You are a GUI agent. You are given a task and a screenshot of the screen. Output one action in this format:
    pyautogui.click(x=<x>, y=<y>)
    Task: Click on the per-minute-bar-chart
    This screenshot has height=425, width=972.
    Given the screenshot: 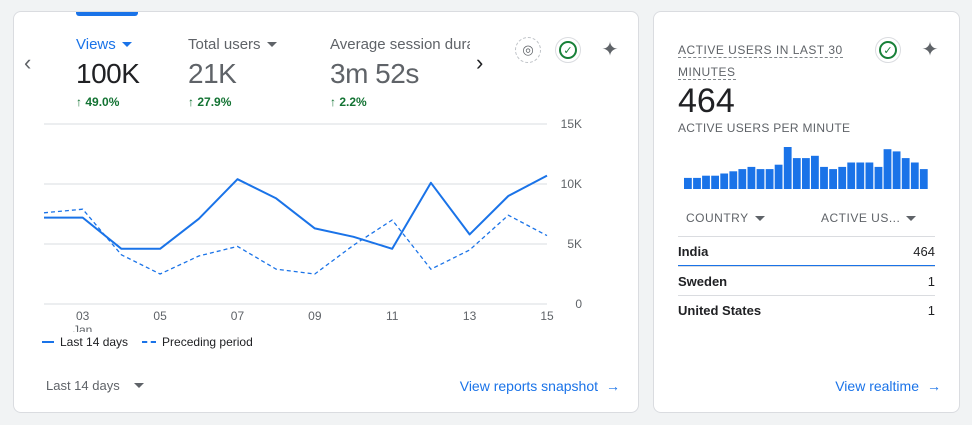 What is the action you would take?
    pyautogui.click(x=806, y=168)
    